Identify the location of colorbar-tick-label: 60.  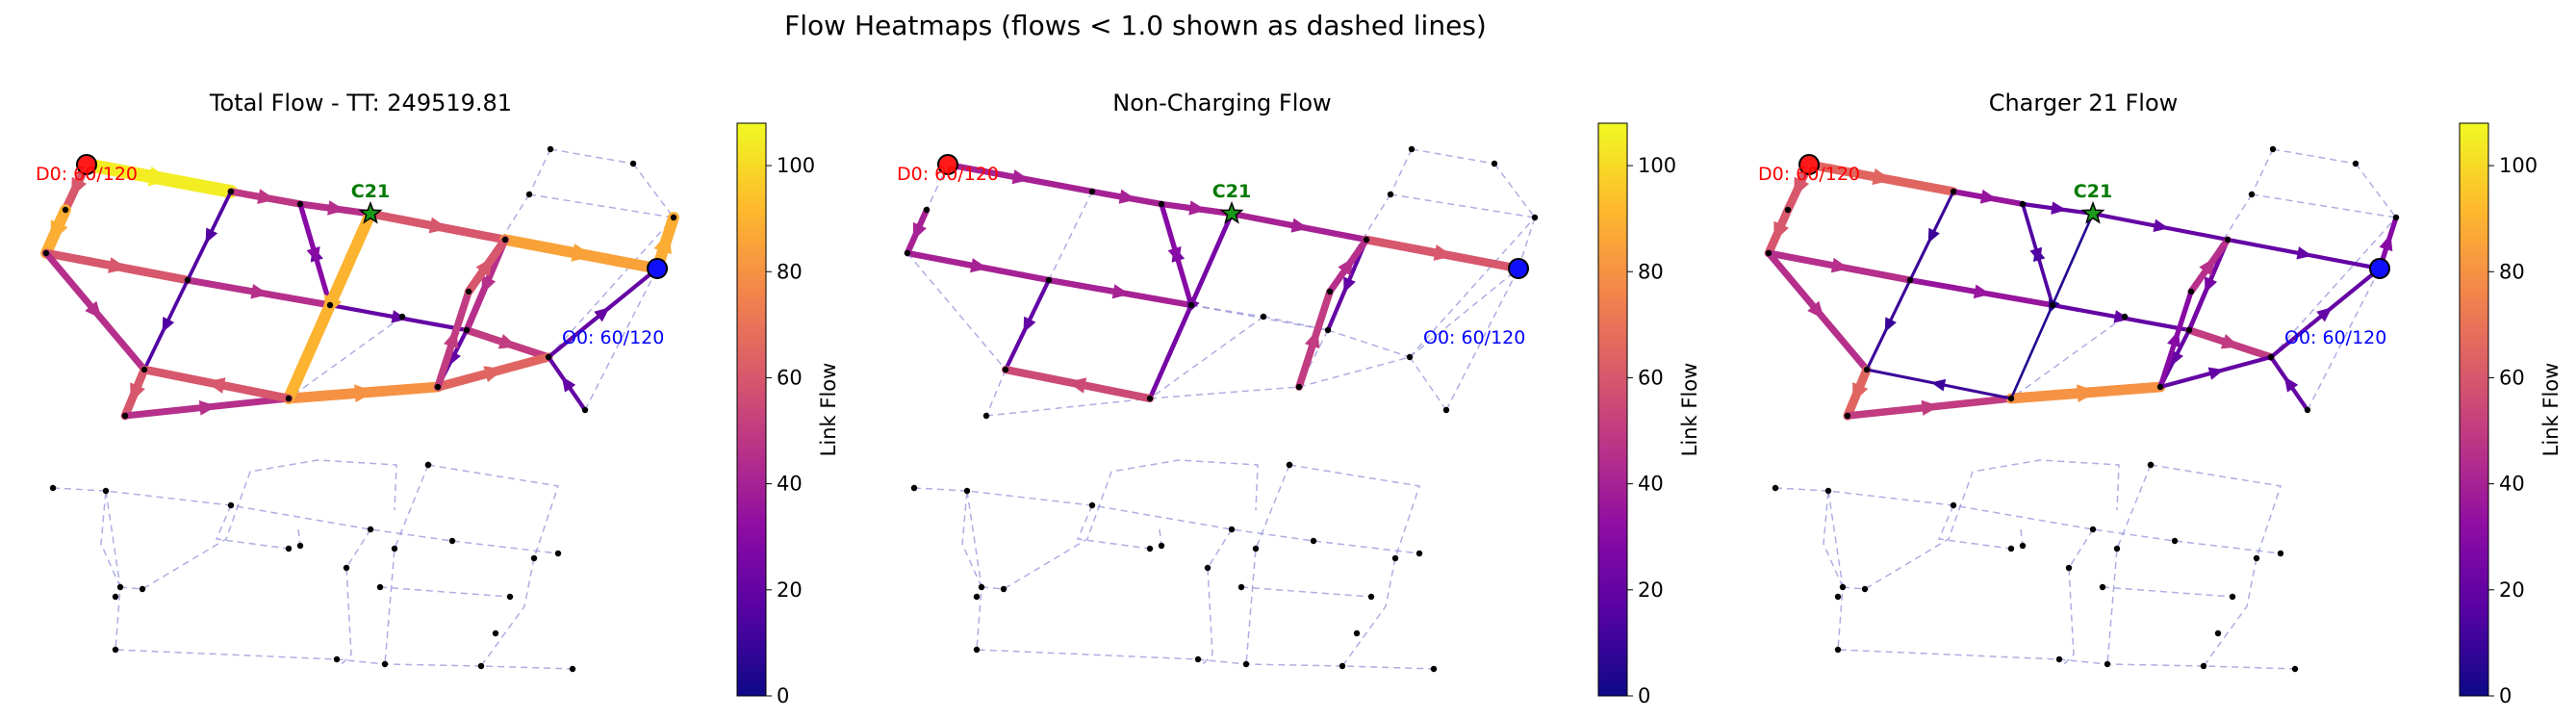
(1651, 377).